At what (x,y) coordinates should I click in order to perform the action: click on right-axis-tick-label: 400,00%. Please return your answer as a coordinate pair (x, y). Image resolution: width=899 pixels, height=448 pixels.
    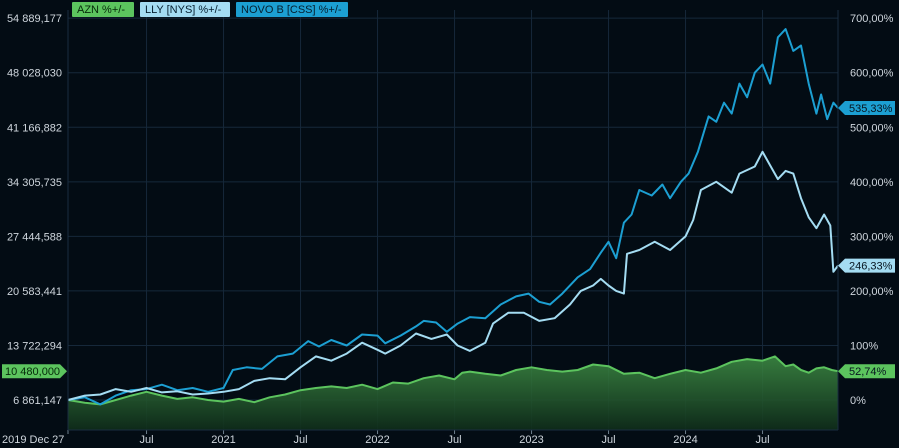
    Looking at the image, I should click on (872, 183).